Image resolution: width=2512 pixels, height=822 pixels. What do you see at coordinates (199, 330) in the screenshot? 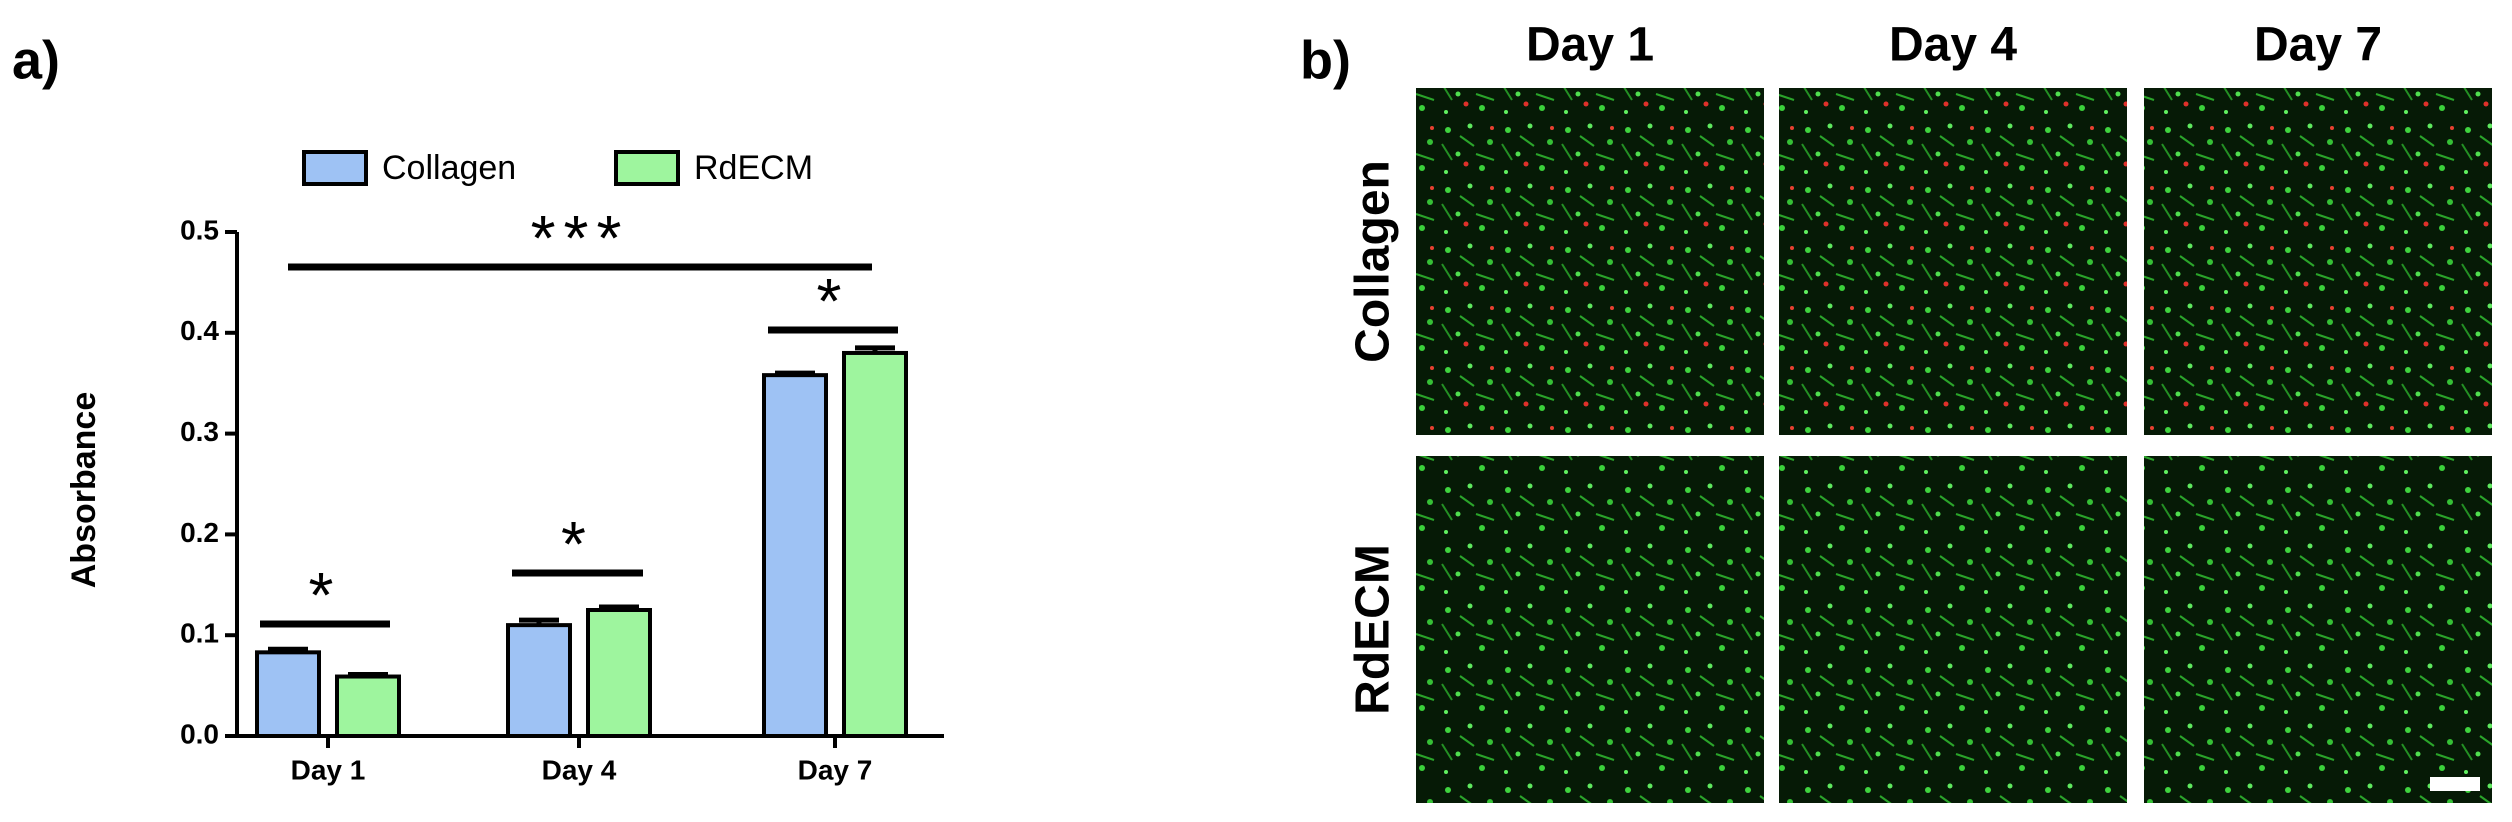
I see `y-tick-label: 0.4` at bounding box center [199, 330].